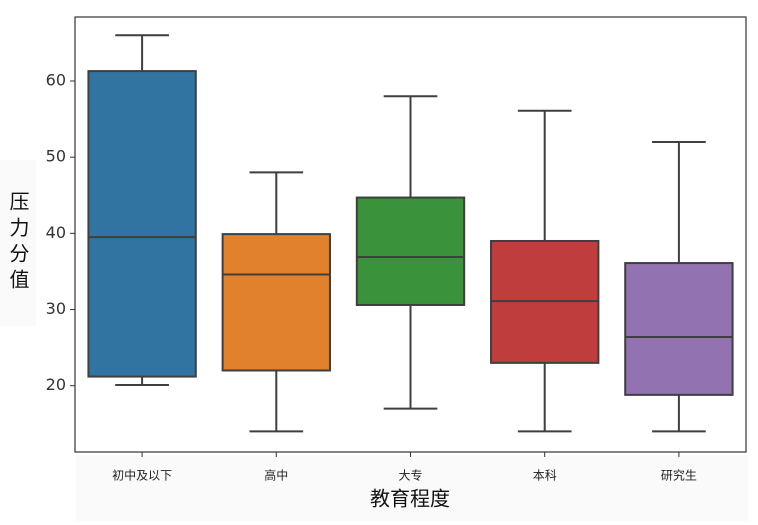  What do you see at coordinates (56, 308) in the screenshot?
I see `y-tick-label: 30` at bounding box center [56, 308].